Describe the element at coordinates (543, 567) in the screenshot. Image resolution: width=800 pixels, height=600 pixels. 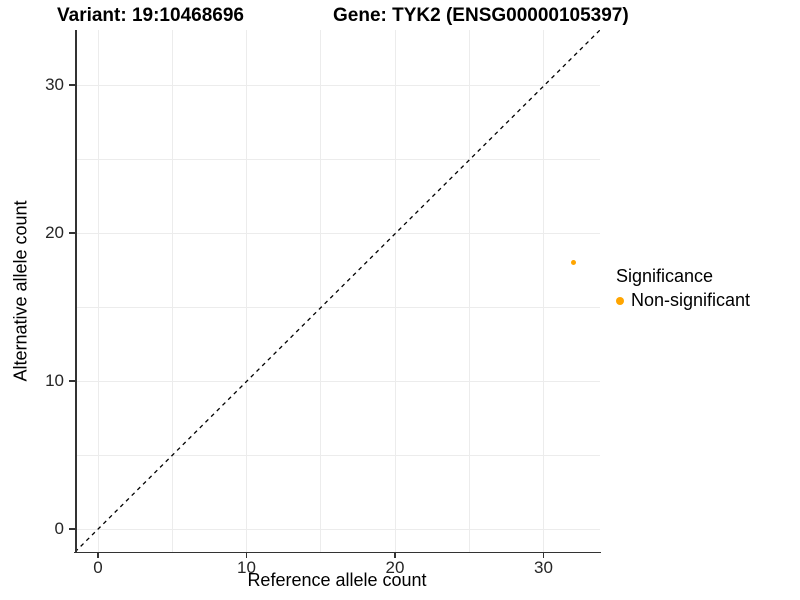
I see `x-tick-label: 30` at that location.